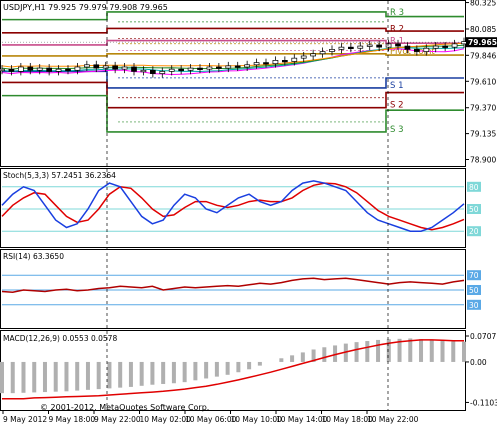 This screenshot has width=497, height=426. What do you see at coordinates (233, 285) in the screenshot?
I see `rsi-line` at bounding box center [233, 285].